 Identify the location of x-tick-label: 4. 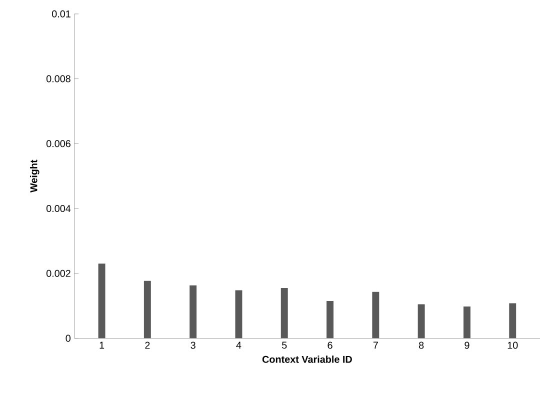
(239, 345).